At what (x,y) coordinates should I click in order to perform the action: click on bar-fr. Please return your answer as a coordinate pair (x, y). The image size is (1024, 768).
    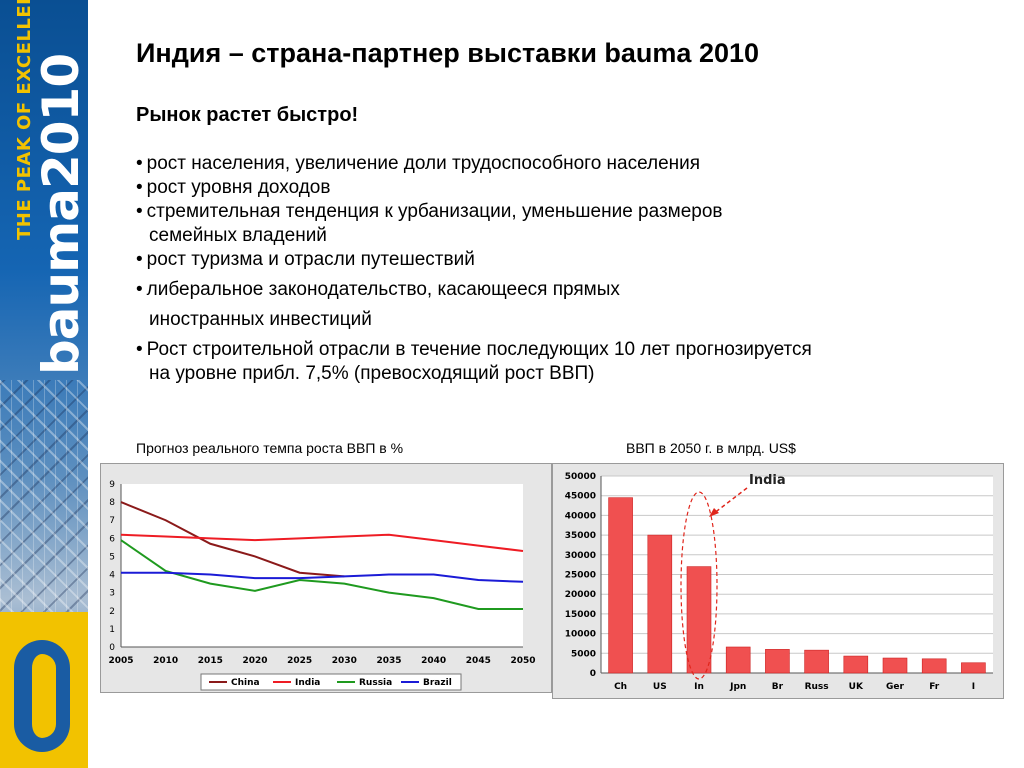
    Looking at the image, I should click on (934, 666).